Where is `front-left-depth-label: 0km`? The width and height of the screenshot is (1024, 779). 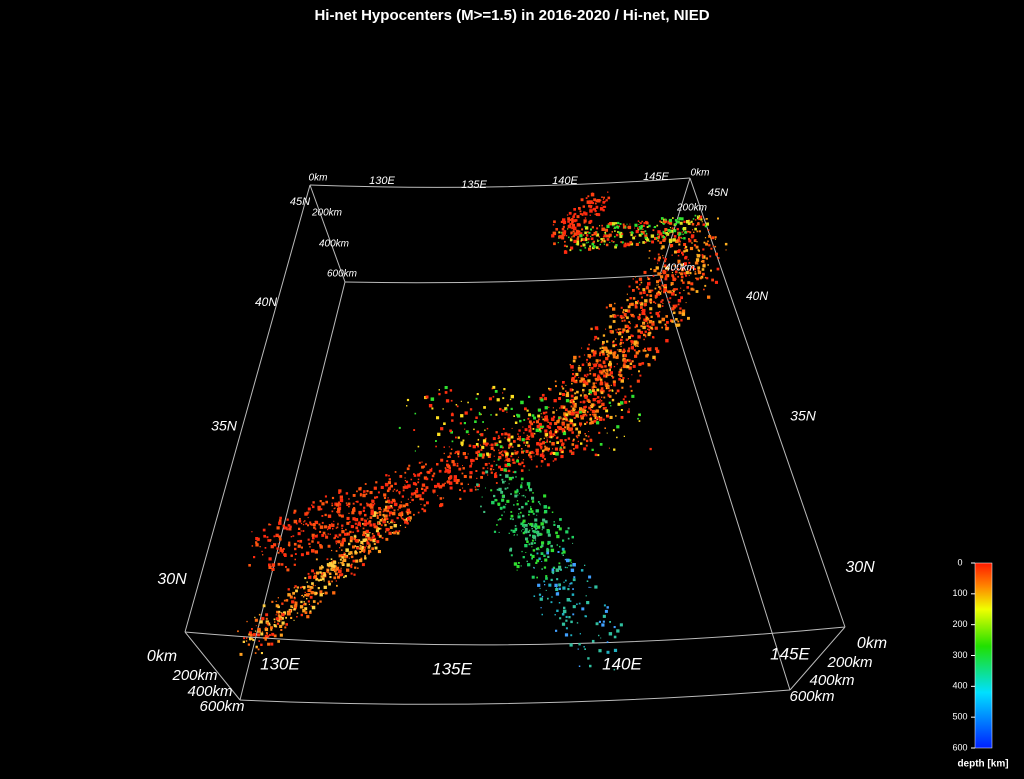
front-left-depth-label: 0km is located at coordinates (162, 656).